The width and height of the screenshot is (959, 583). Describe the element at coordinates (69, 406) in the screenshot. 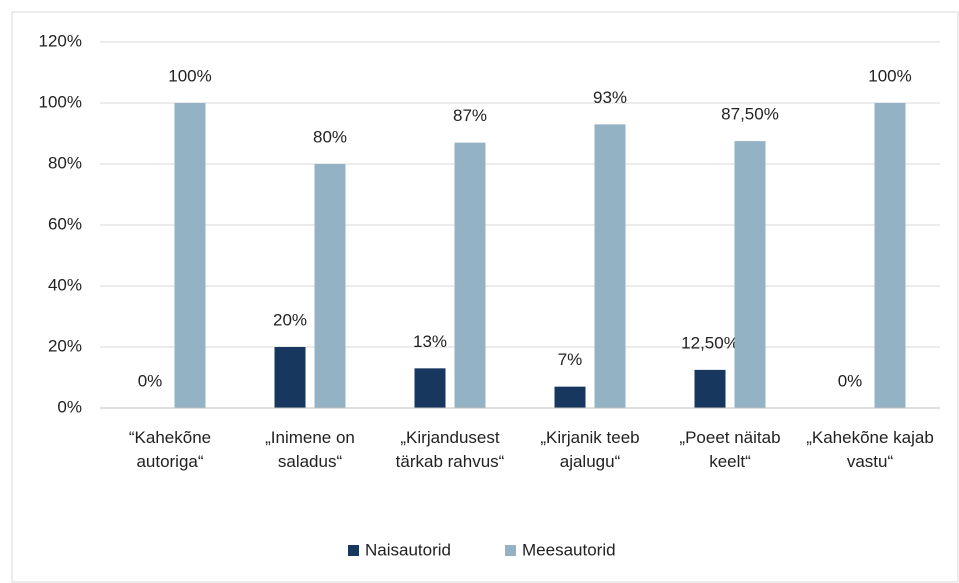

I see `y-tick-label: 0%` at that location.